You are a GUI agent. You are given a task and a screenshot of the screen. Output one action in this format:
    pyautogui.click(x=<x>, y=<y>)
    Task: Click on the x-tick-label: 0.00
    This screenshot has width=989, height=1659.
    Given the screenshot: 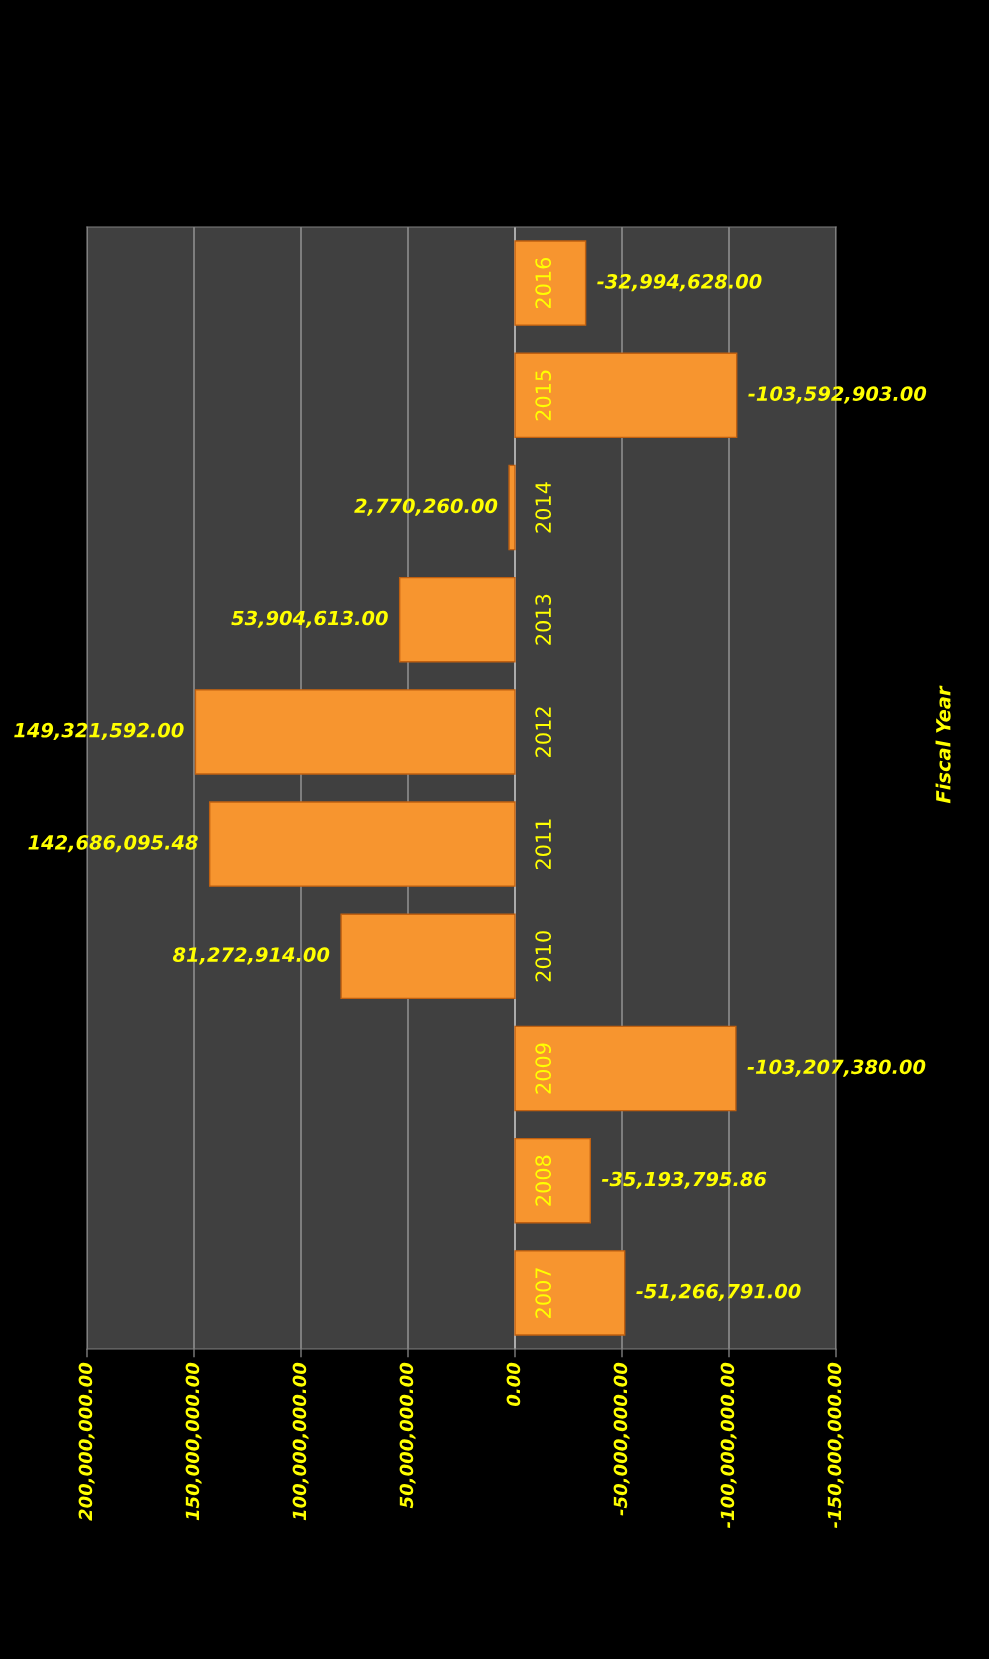 What is the action you would take?
    pyautogui.click(x=513, y=1384)
    